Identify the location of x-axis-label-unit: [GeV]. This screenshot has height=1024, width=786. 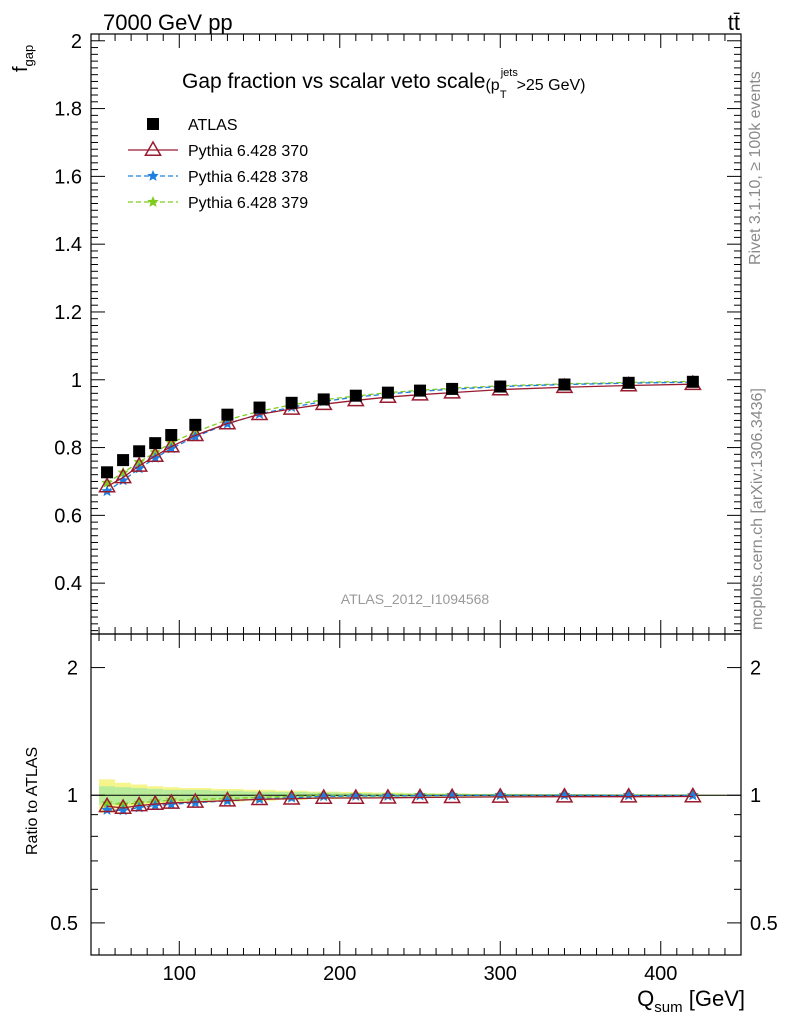
(714, 998).